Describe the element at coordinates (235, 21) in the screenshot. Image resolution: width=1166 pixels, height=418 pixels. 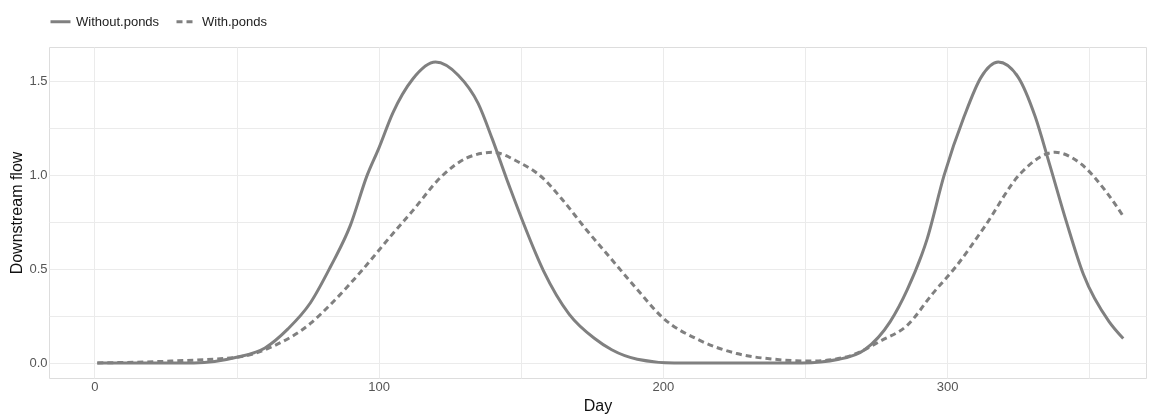
I see `legend-label: With.ponds` at that location.